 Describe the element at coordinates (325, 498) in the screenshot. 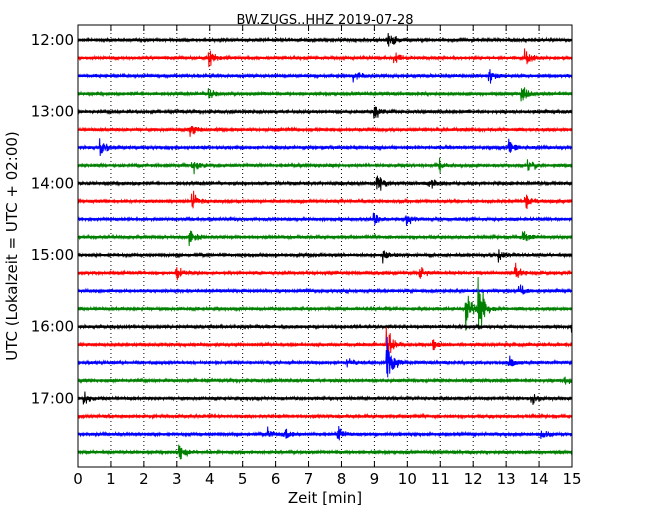

I see `x-axis-label: Zeit [min]` at that location.